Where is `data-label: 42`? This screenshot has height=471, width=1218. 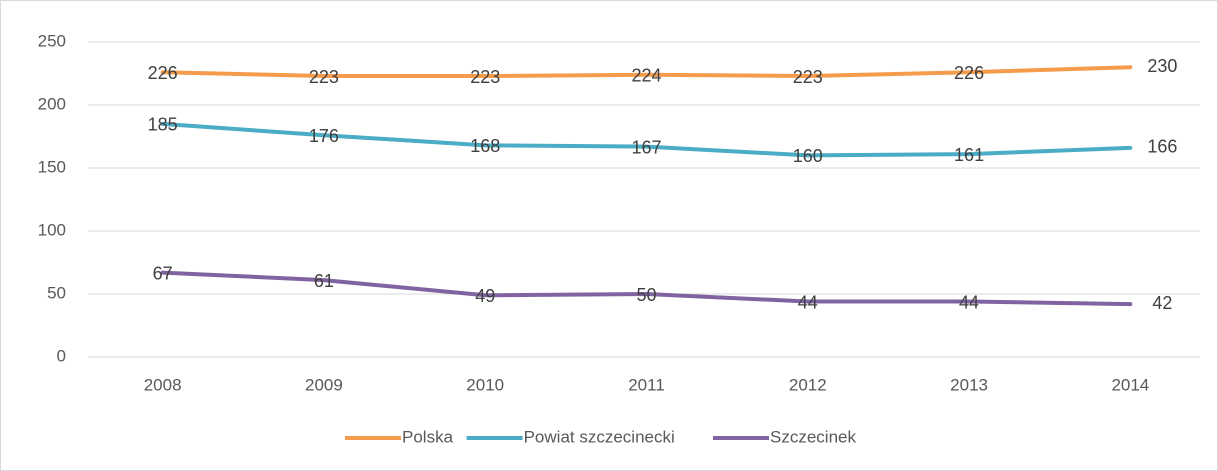 data-label: 42 is located at coordinates (1162, 303).